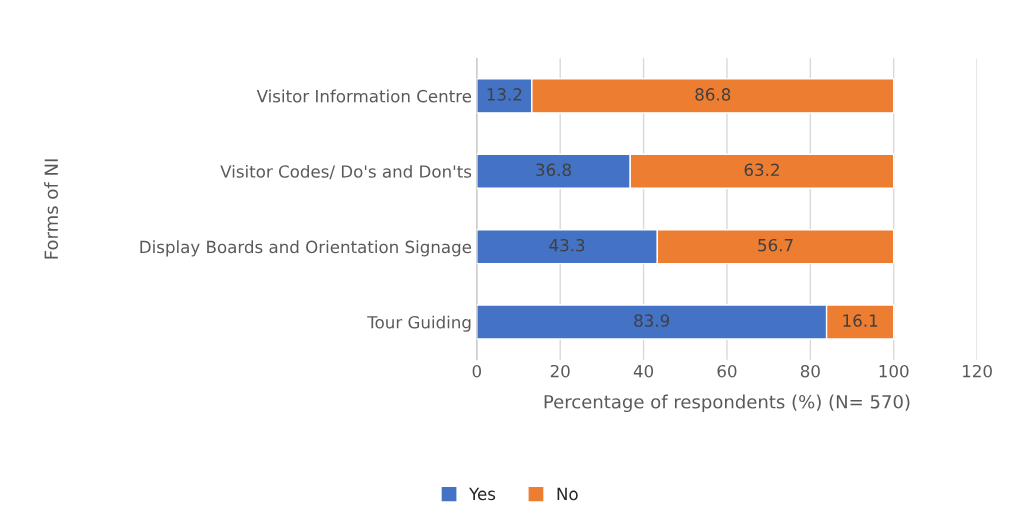  What do you see at coordinates (346, 172) in the screenshot?
I see `y-tick-label: Visitor Codes/ Do's and Don'ts` at bounding box center [346, 172].